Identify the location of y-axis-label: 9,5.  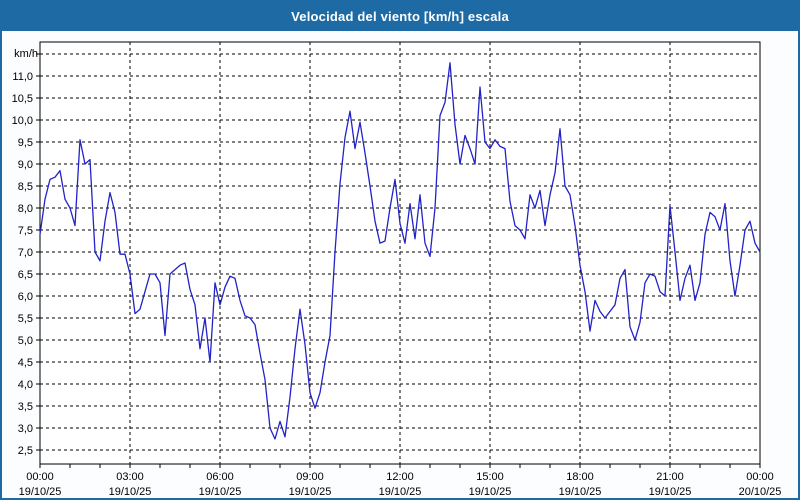
(25, 143).